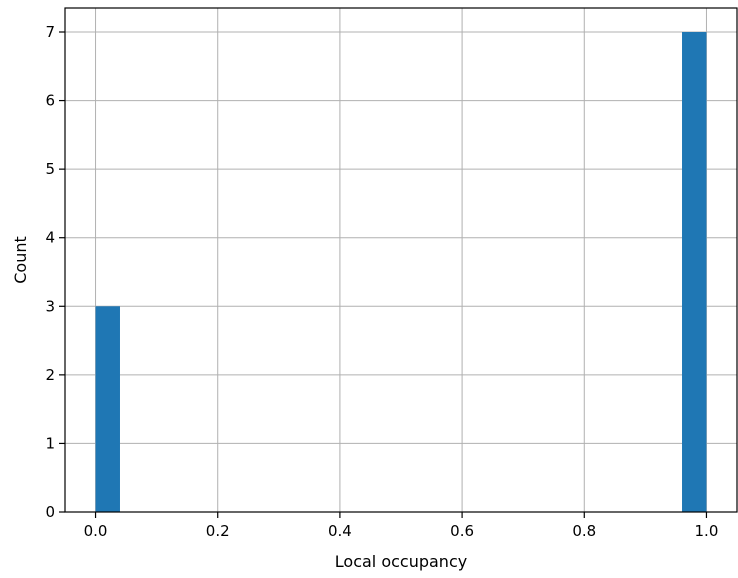  I want to click on y-tick-label: 2, so click(50, 375).